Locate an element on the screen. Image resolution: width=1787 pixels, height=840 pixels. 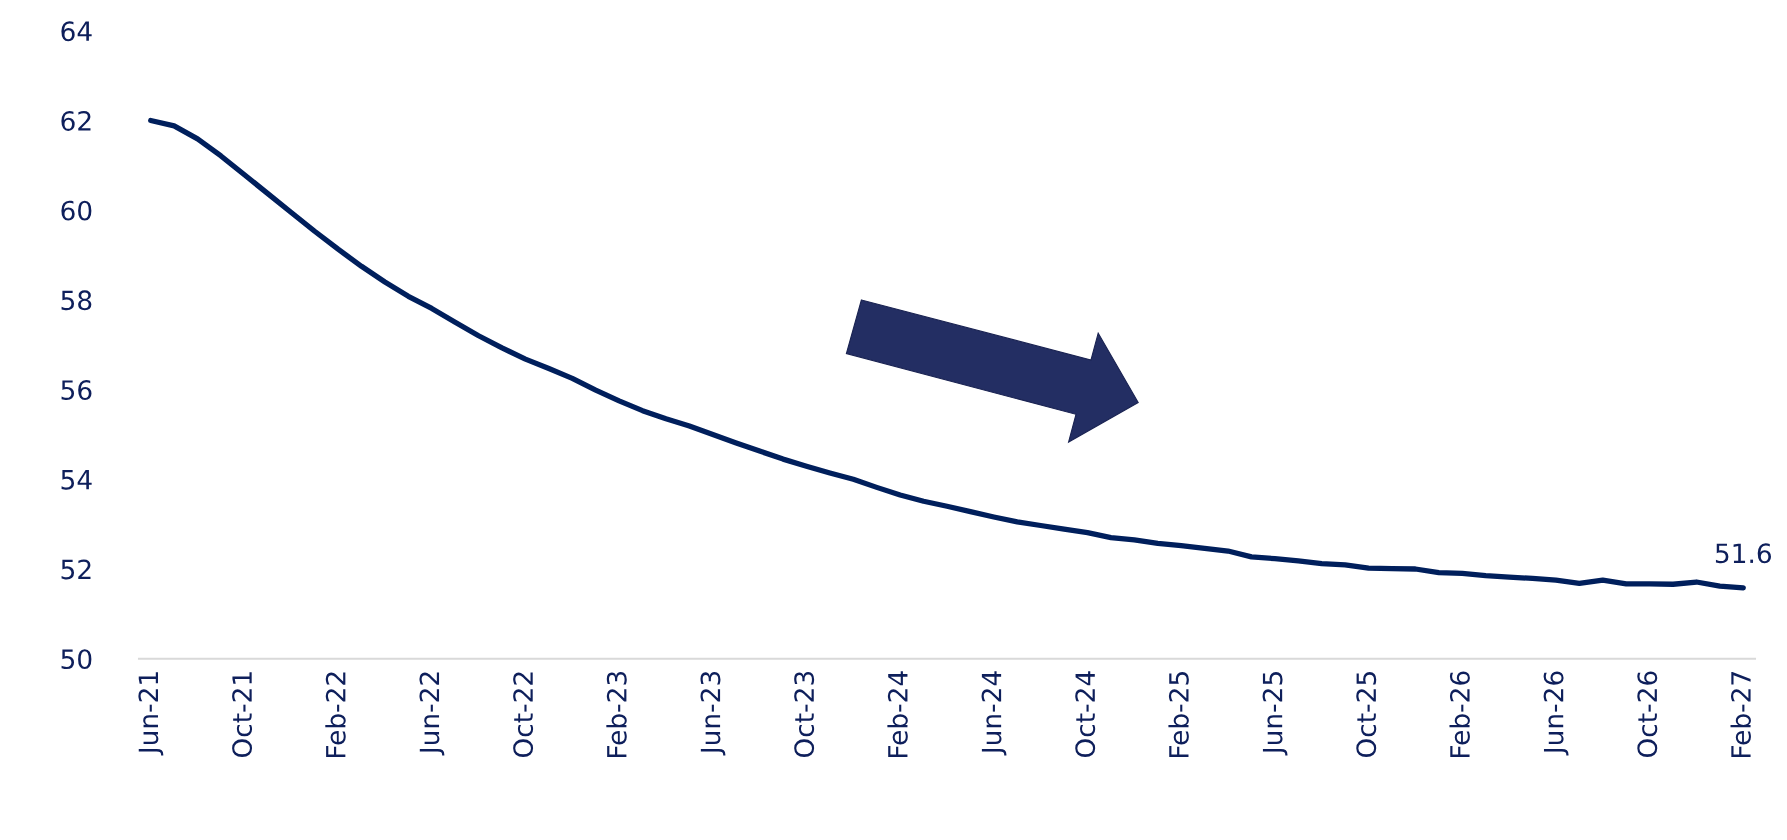
x-tick-label: Feb-24 is located at coordinates (897, 714).